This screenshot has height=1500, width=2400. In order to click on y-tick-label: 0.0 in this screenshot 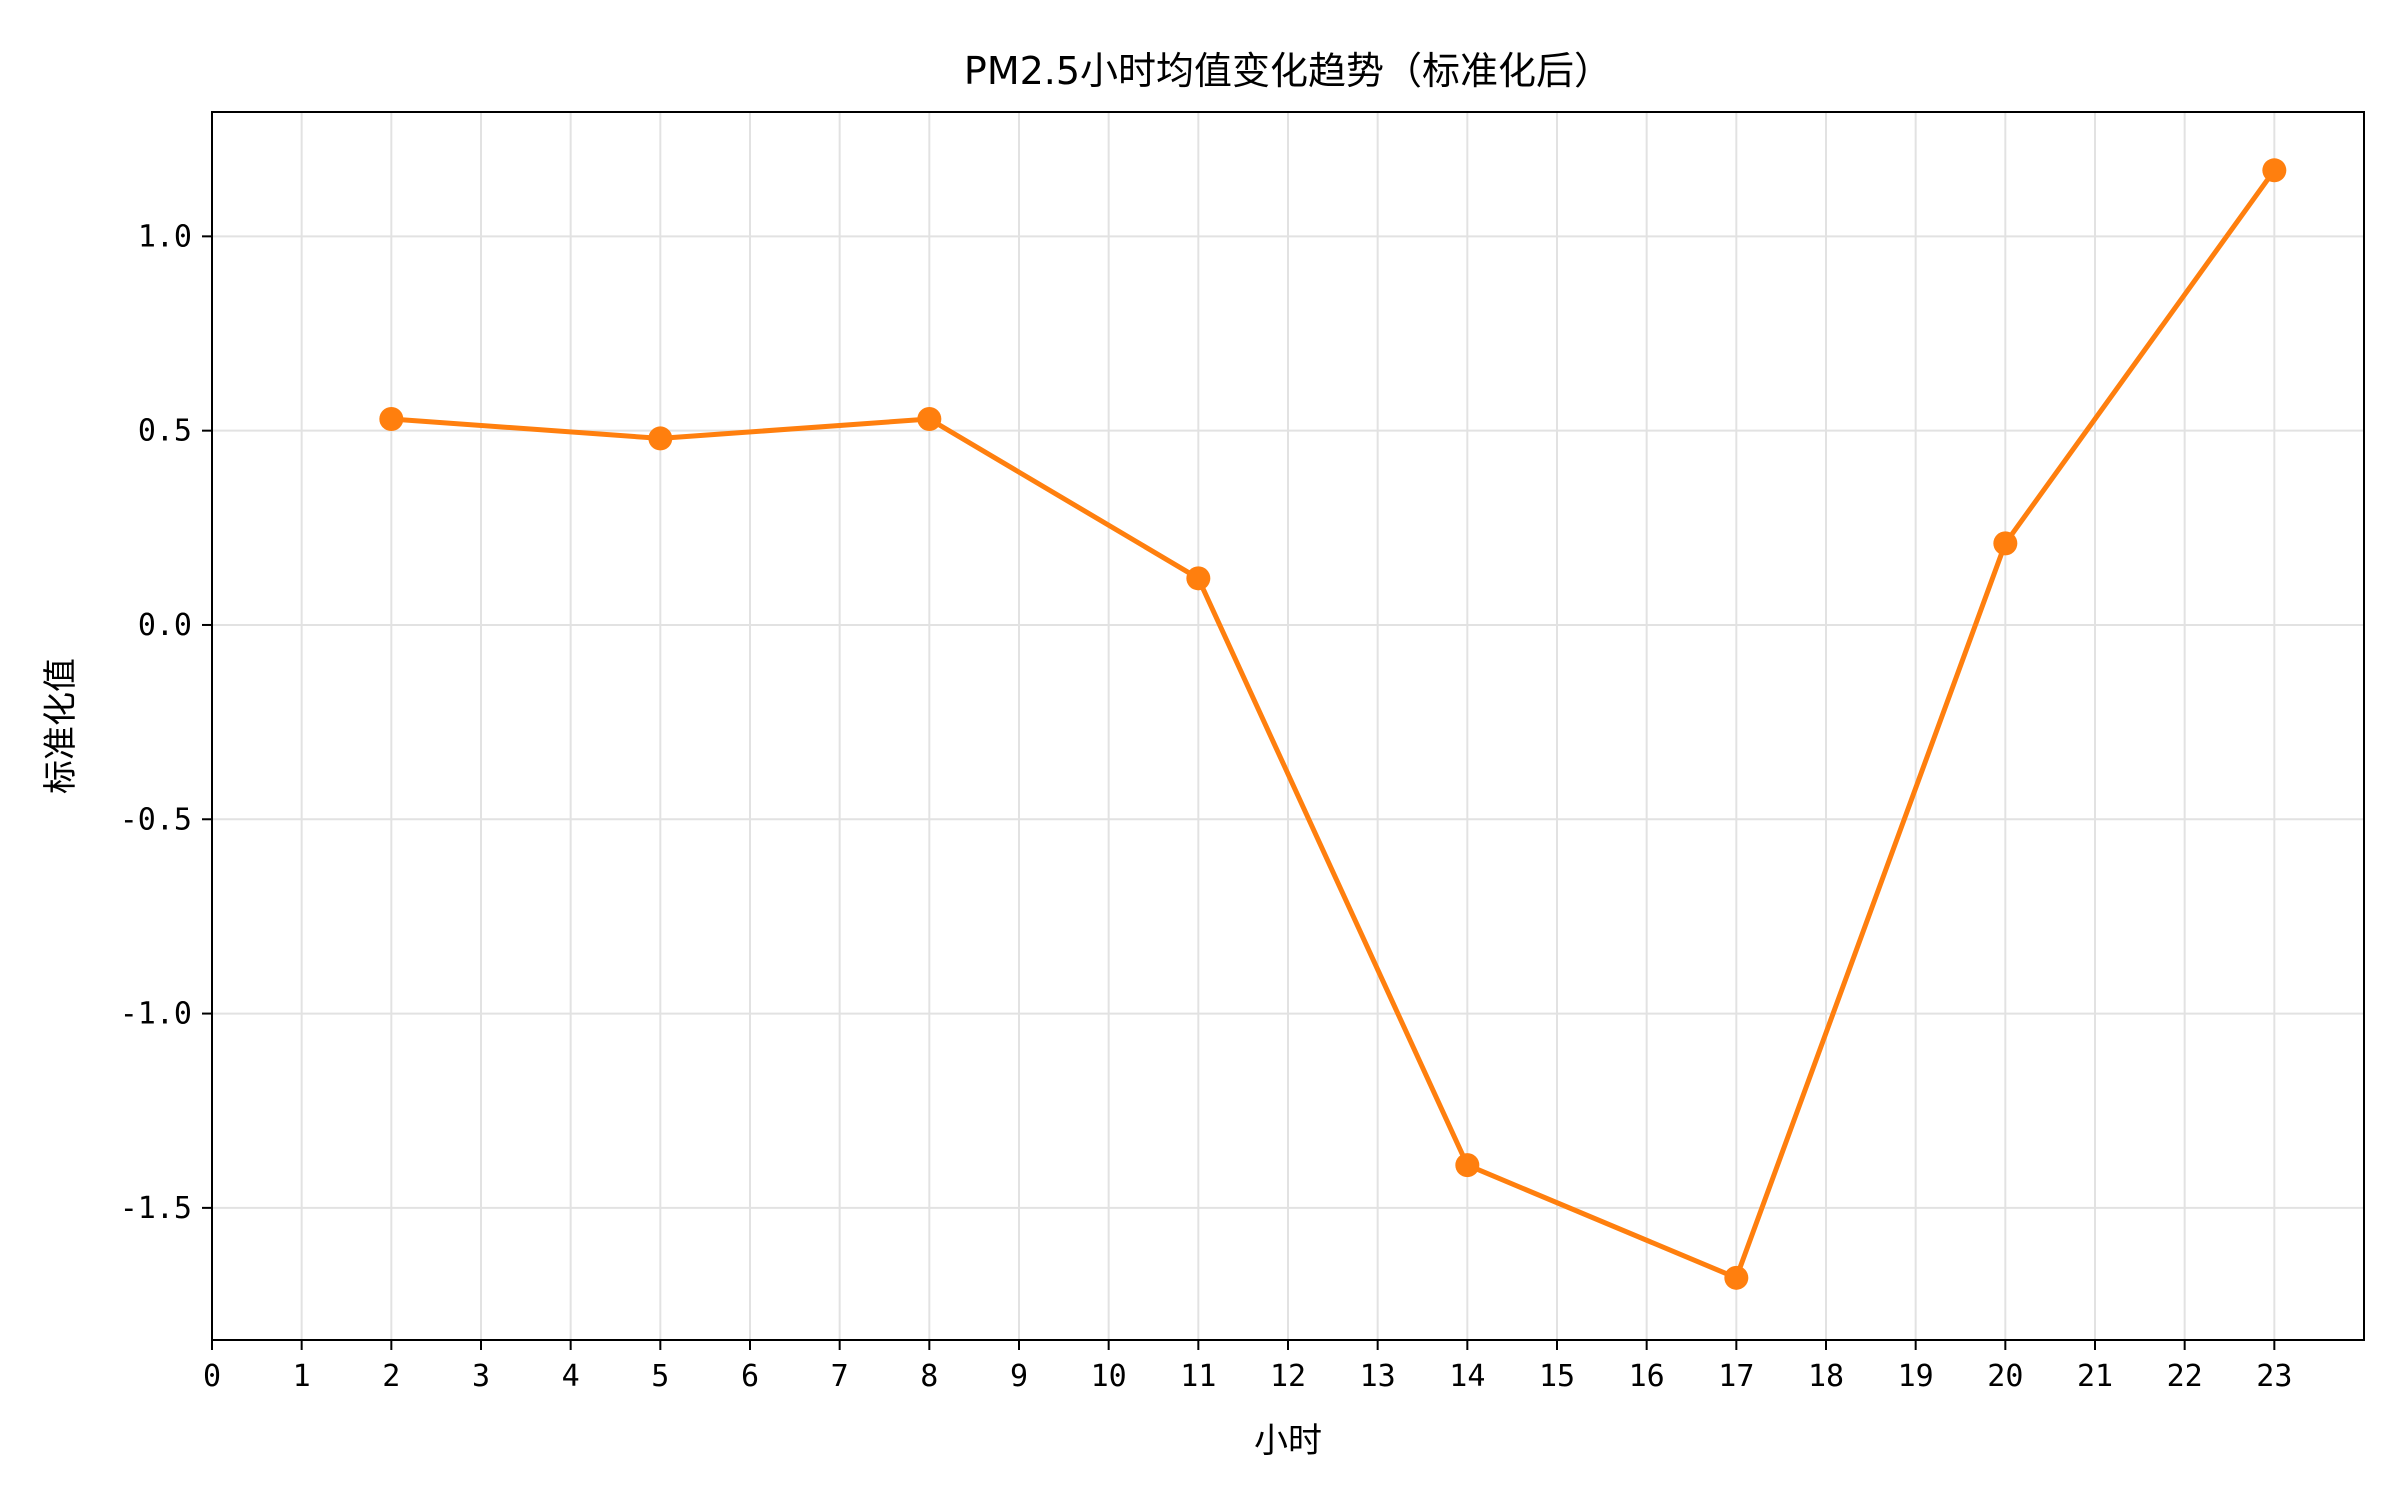, I will do `click(165, 625)`.